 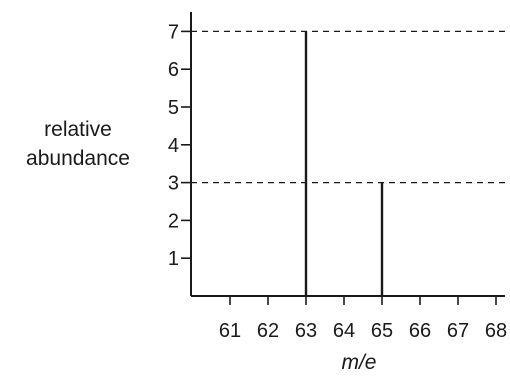 What do you see at coordinates (306, 331) in the screenshot?
I see `x-tick-label: 63` at bounding box center [306, 331].